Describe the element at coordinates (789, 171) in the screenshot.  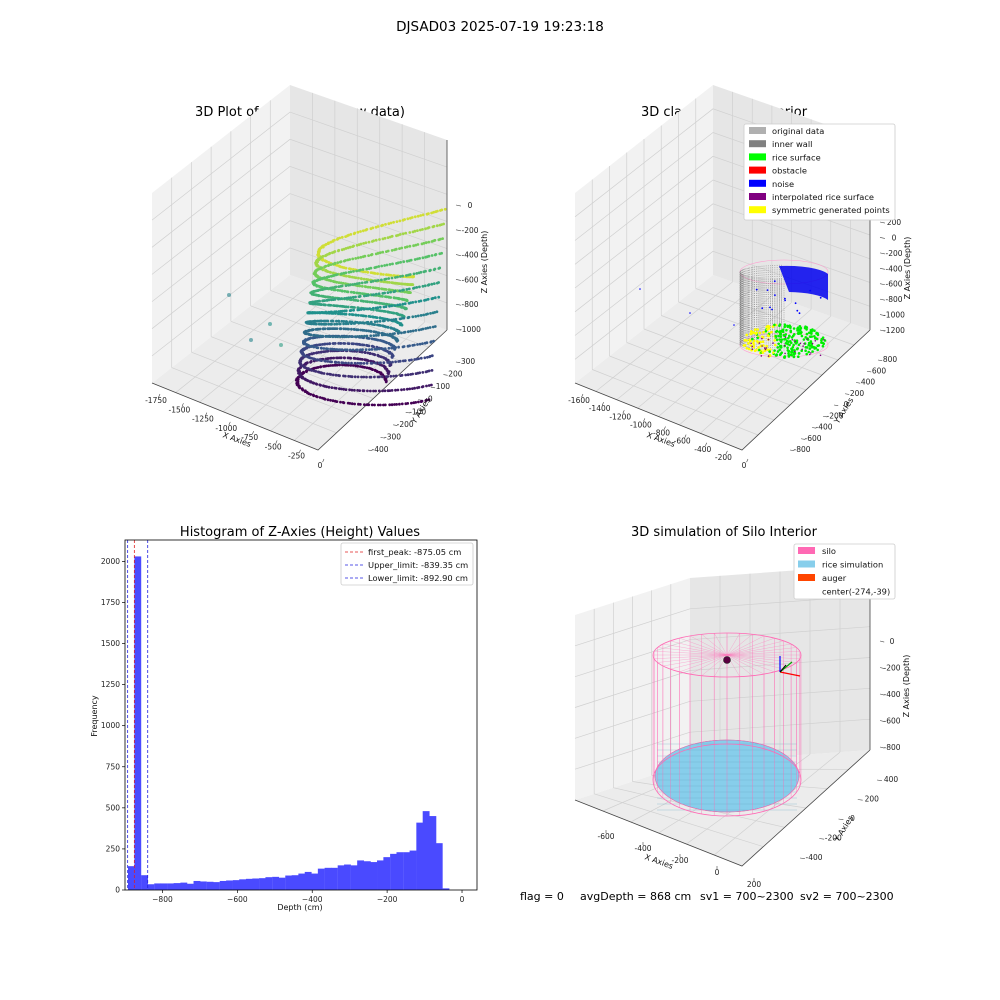
I see `legend-label: obstacle` at that location.